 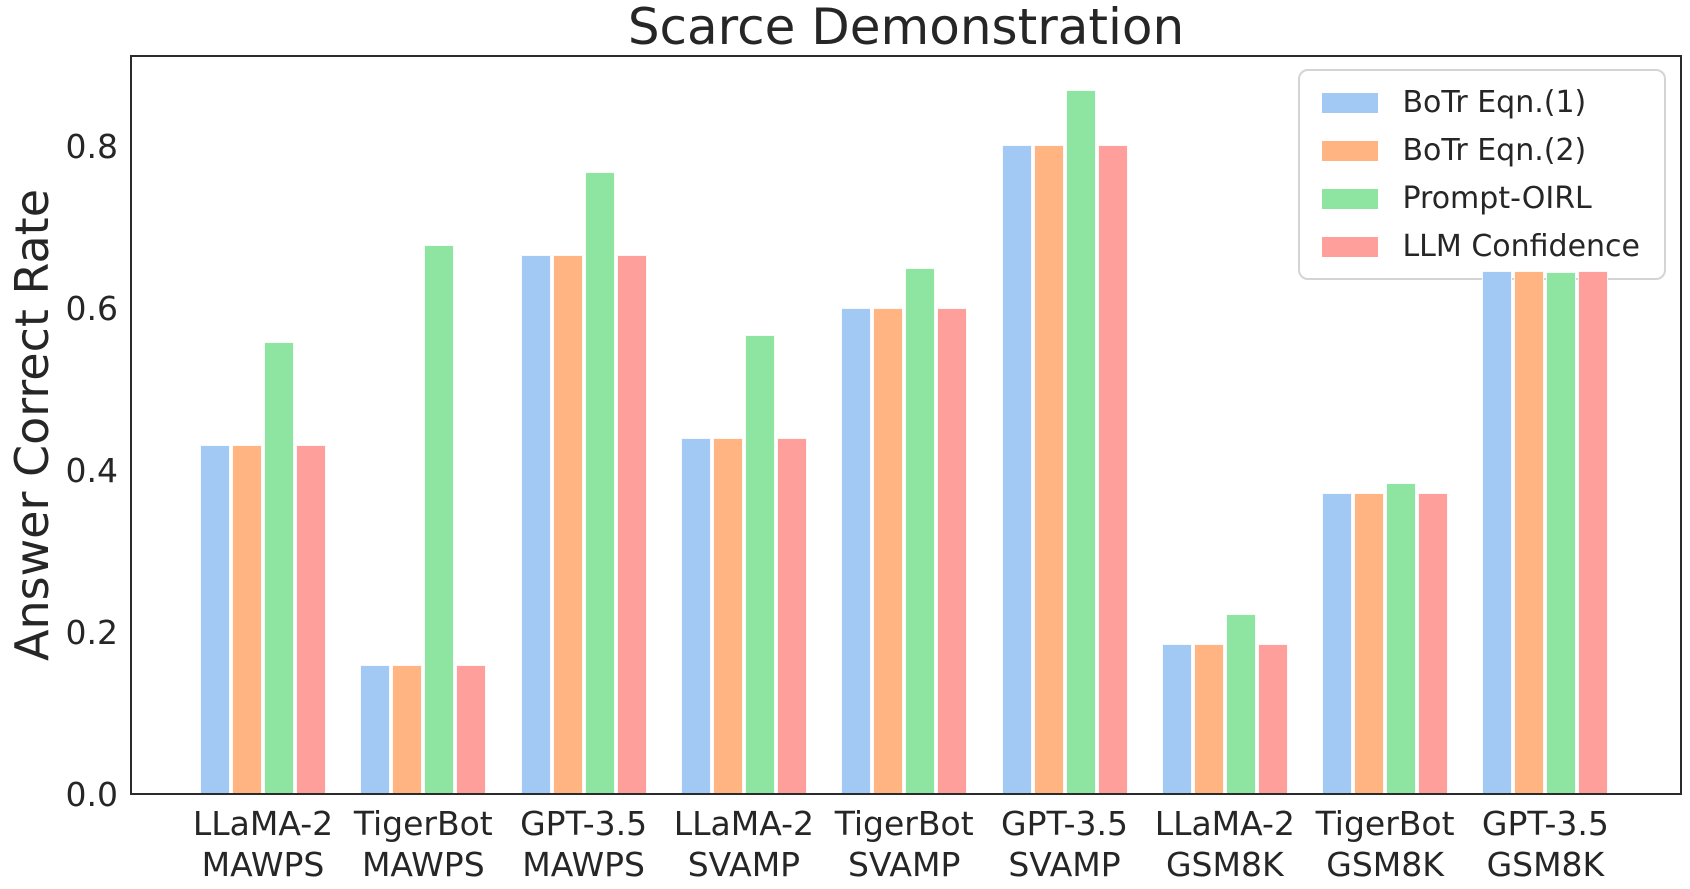 What do you see at coordinates (91, 794) in the screenshot?
I see `y-tick-label: 0.0` at bounding box center [91, 794].